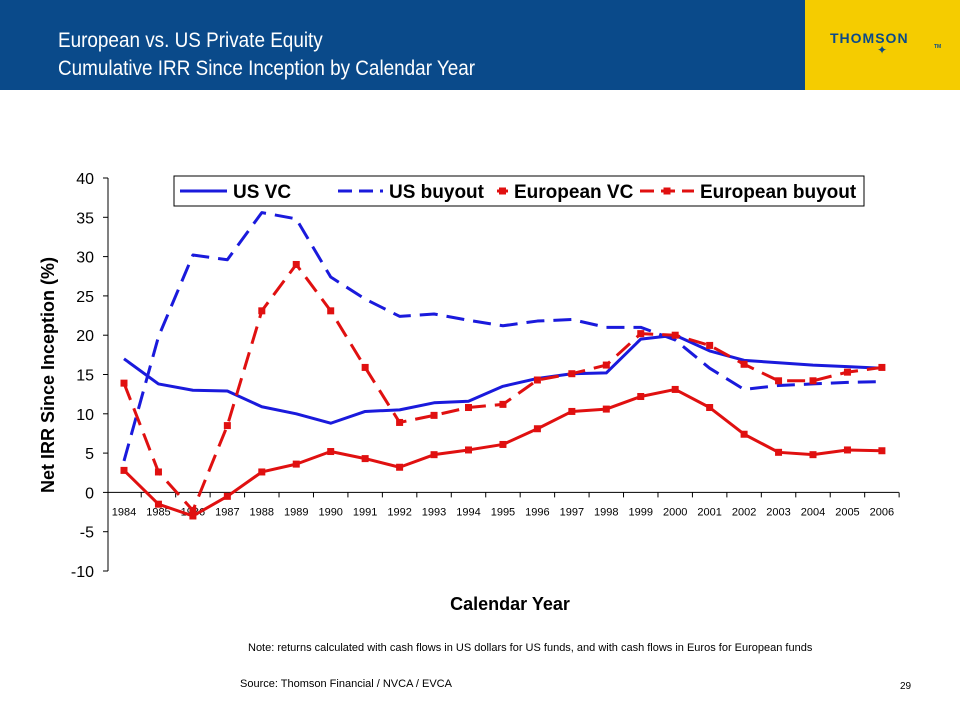 The width and height of the screenshot is (960, 720). I want to click on legend-label: US buyout, so click(437, 192).